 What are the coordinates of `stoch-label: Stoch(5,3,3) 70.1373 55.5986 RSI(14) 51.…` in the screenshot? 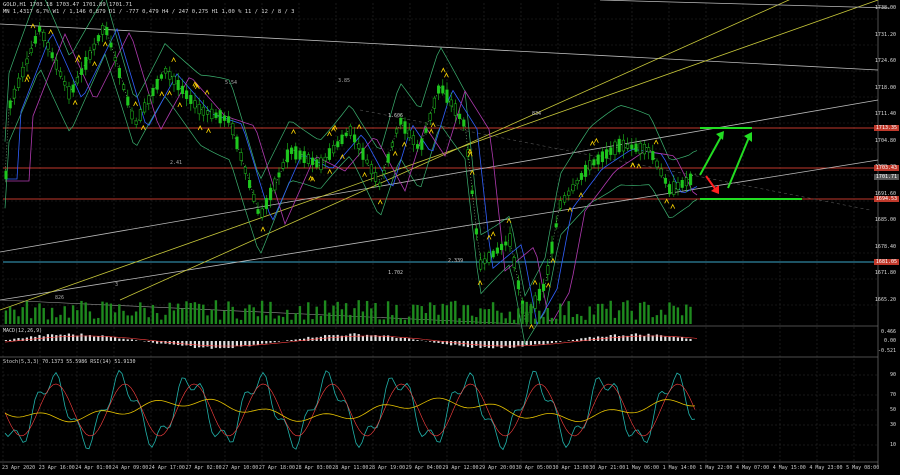 It's located at (69, 362).